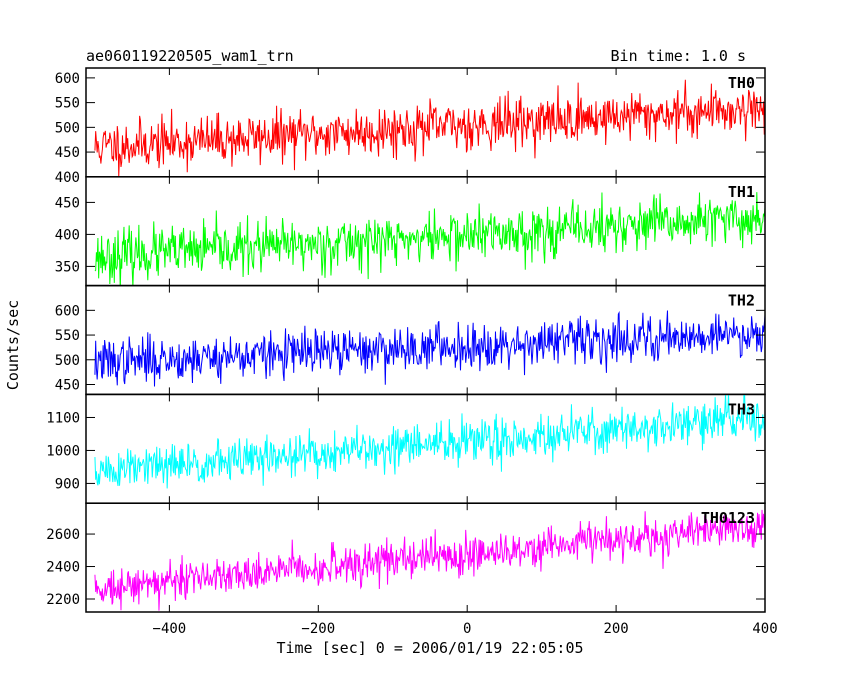  I want to click on y-tick-label: 2200, so click(63, 600).